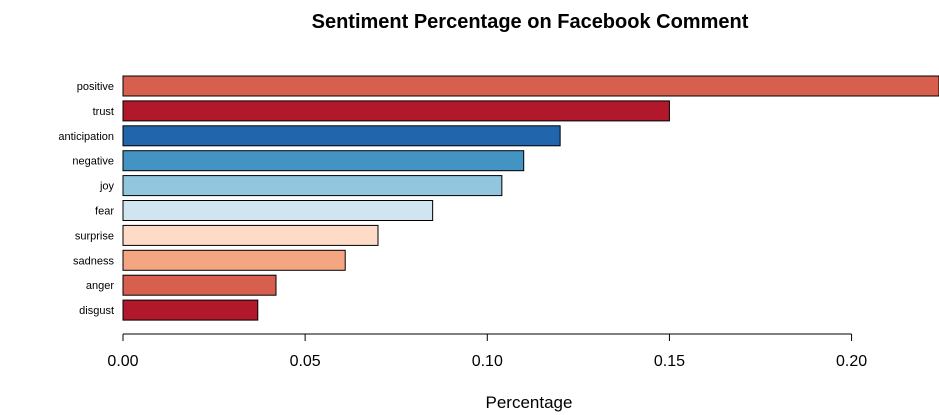 The image size is (939, 415). I want to click on bar-disgust, so click(190, 310).